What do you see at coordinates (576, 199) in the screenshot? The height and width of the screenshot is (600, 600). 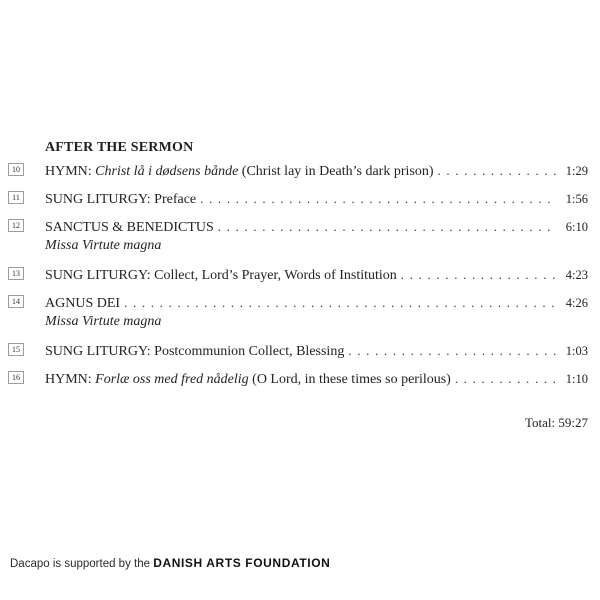 I see `track-time: 1:56` at bounding box center [576, 199].